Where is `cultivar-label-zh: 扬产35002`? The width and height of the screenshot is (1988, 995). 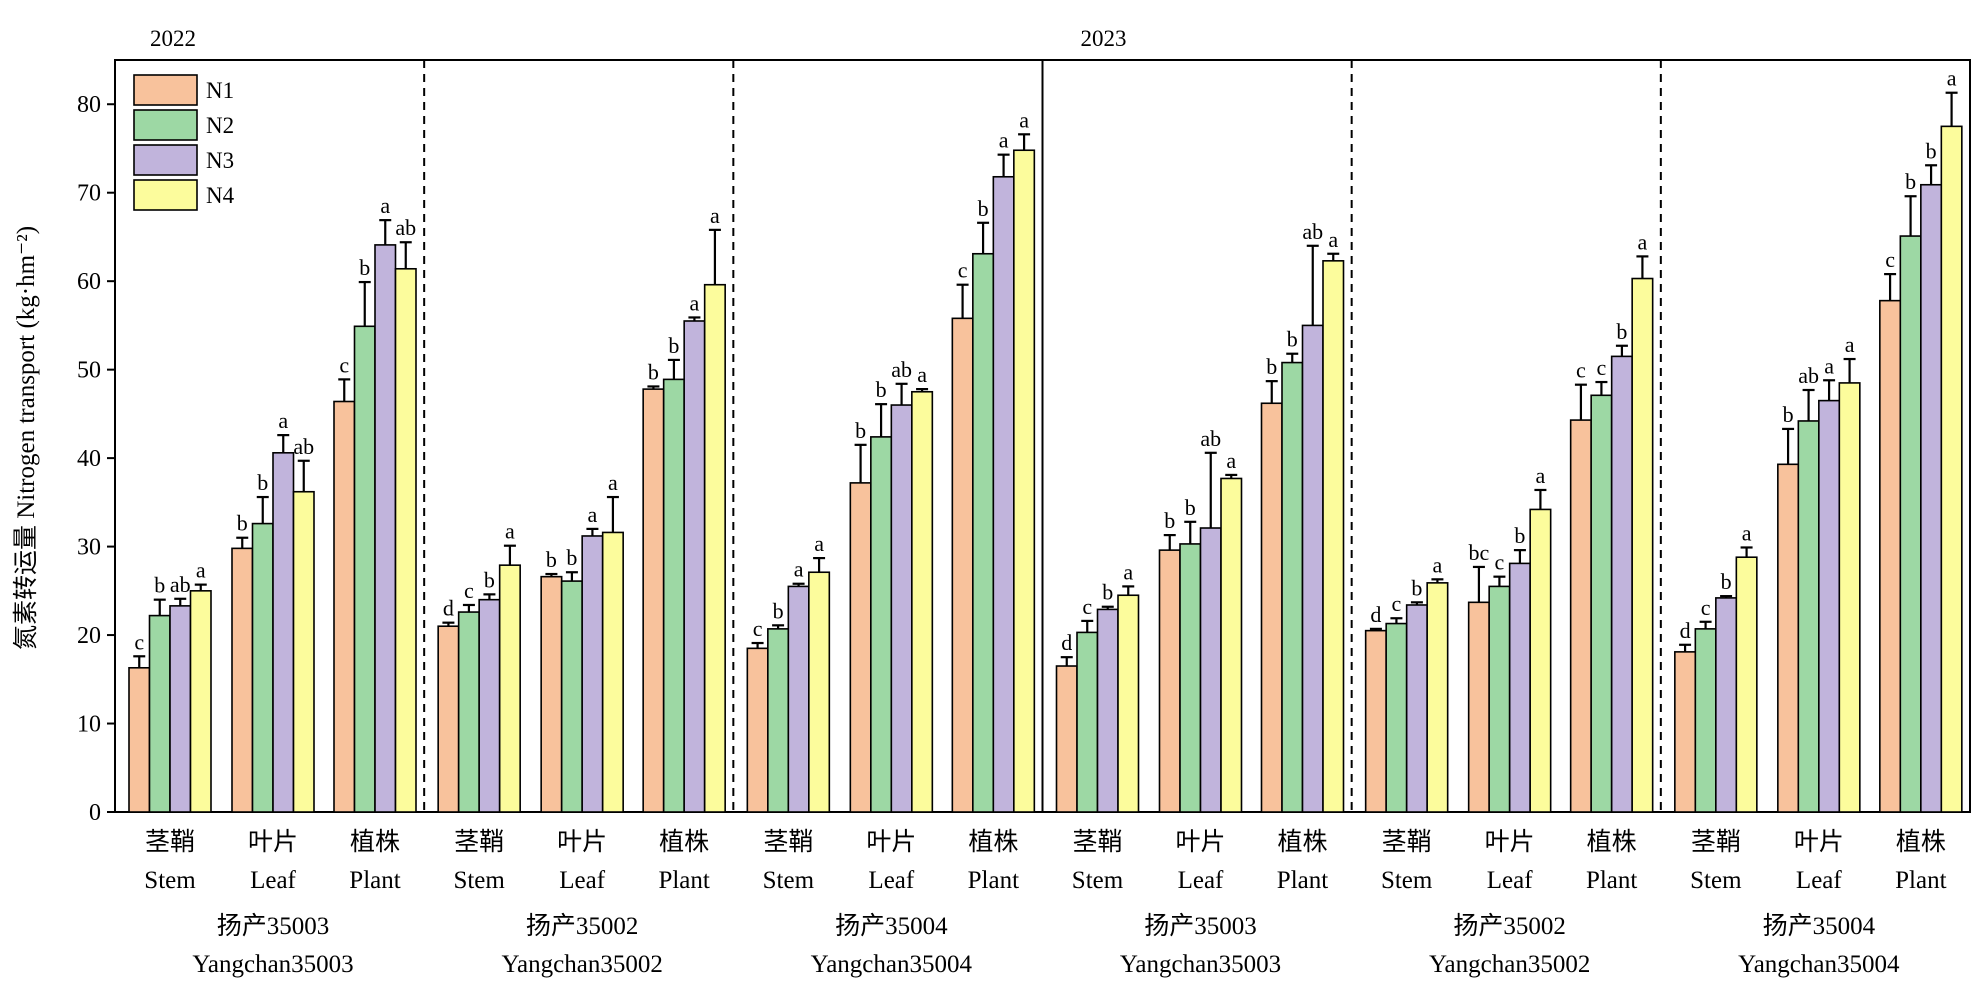
cultivar-label-zh: 扬产35002 is located at coordinates (582, 926).